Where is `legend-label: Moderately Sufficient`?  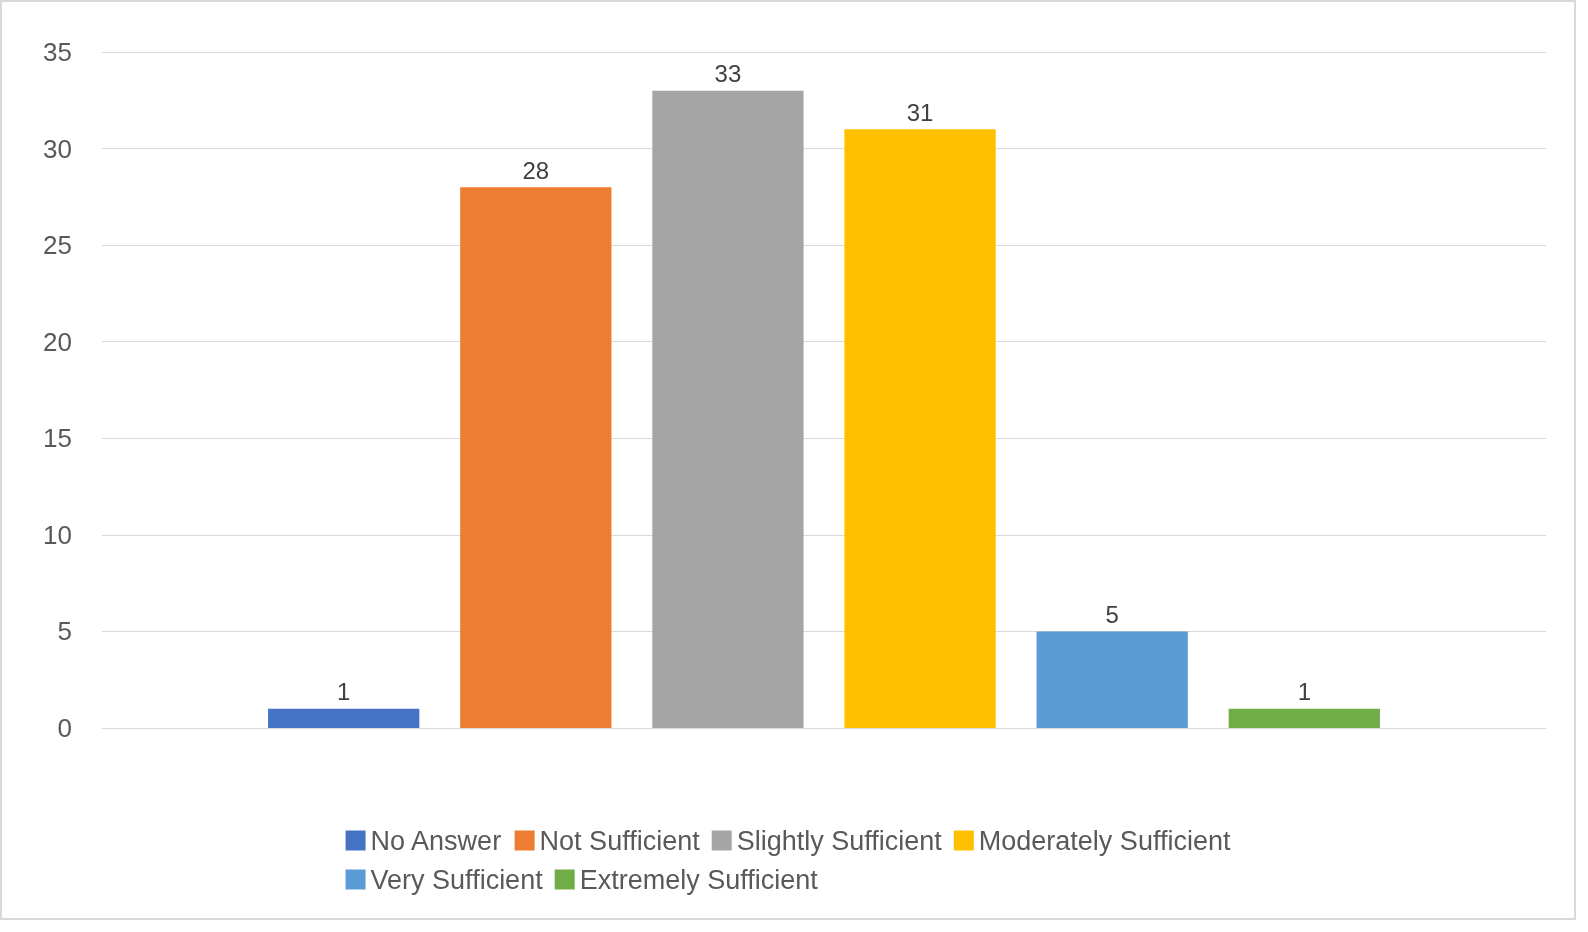
legend-label: Moderately Sufficient is located at coordinates (1104, 840).